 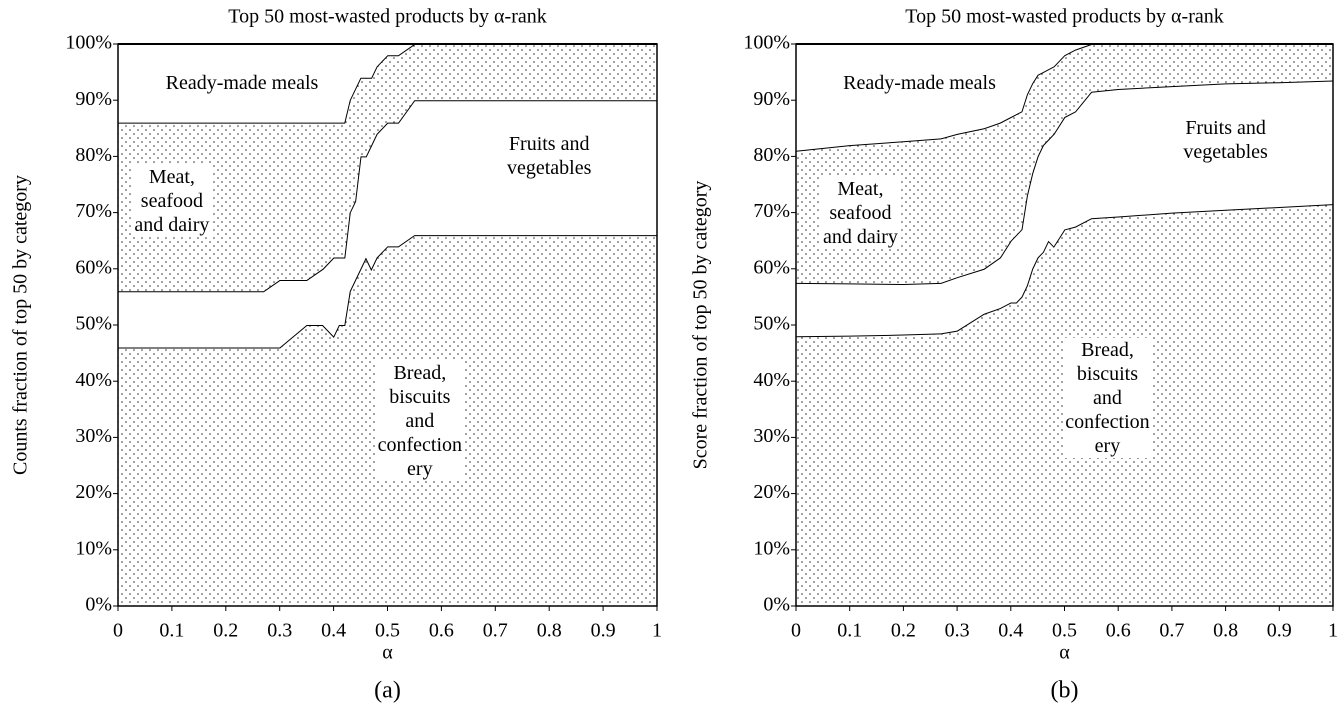 I want to click on y-axis-label: Score fraction of top 50 by category, so click(x=701, y=325).